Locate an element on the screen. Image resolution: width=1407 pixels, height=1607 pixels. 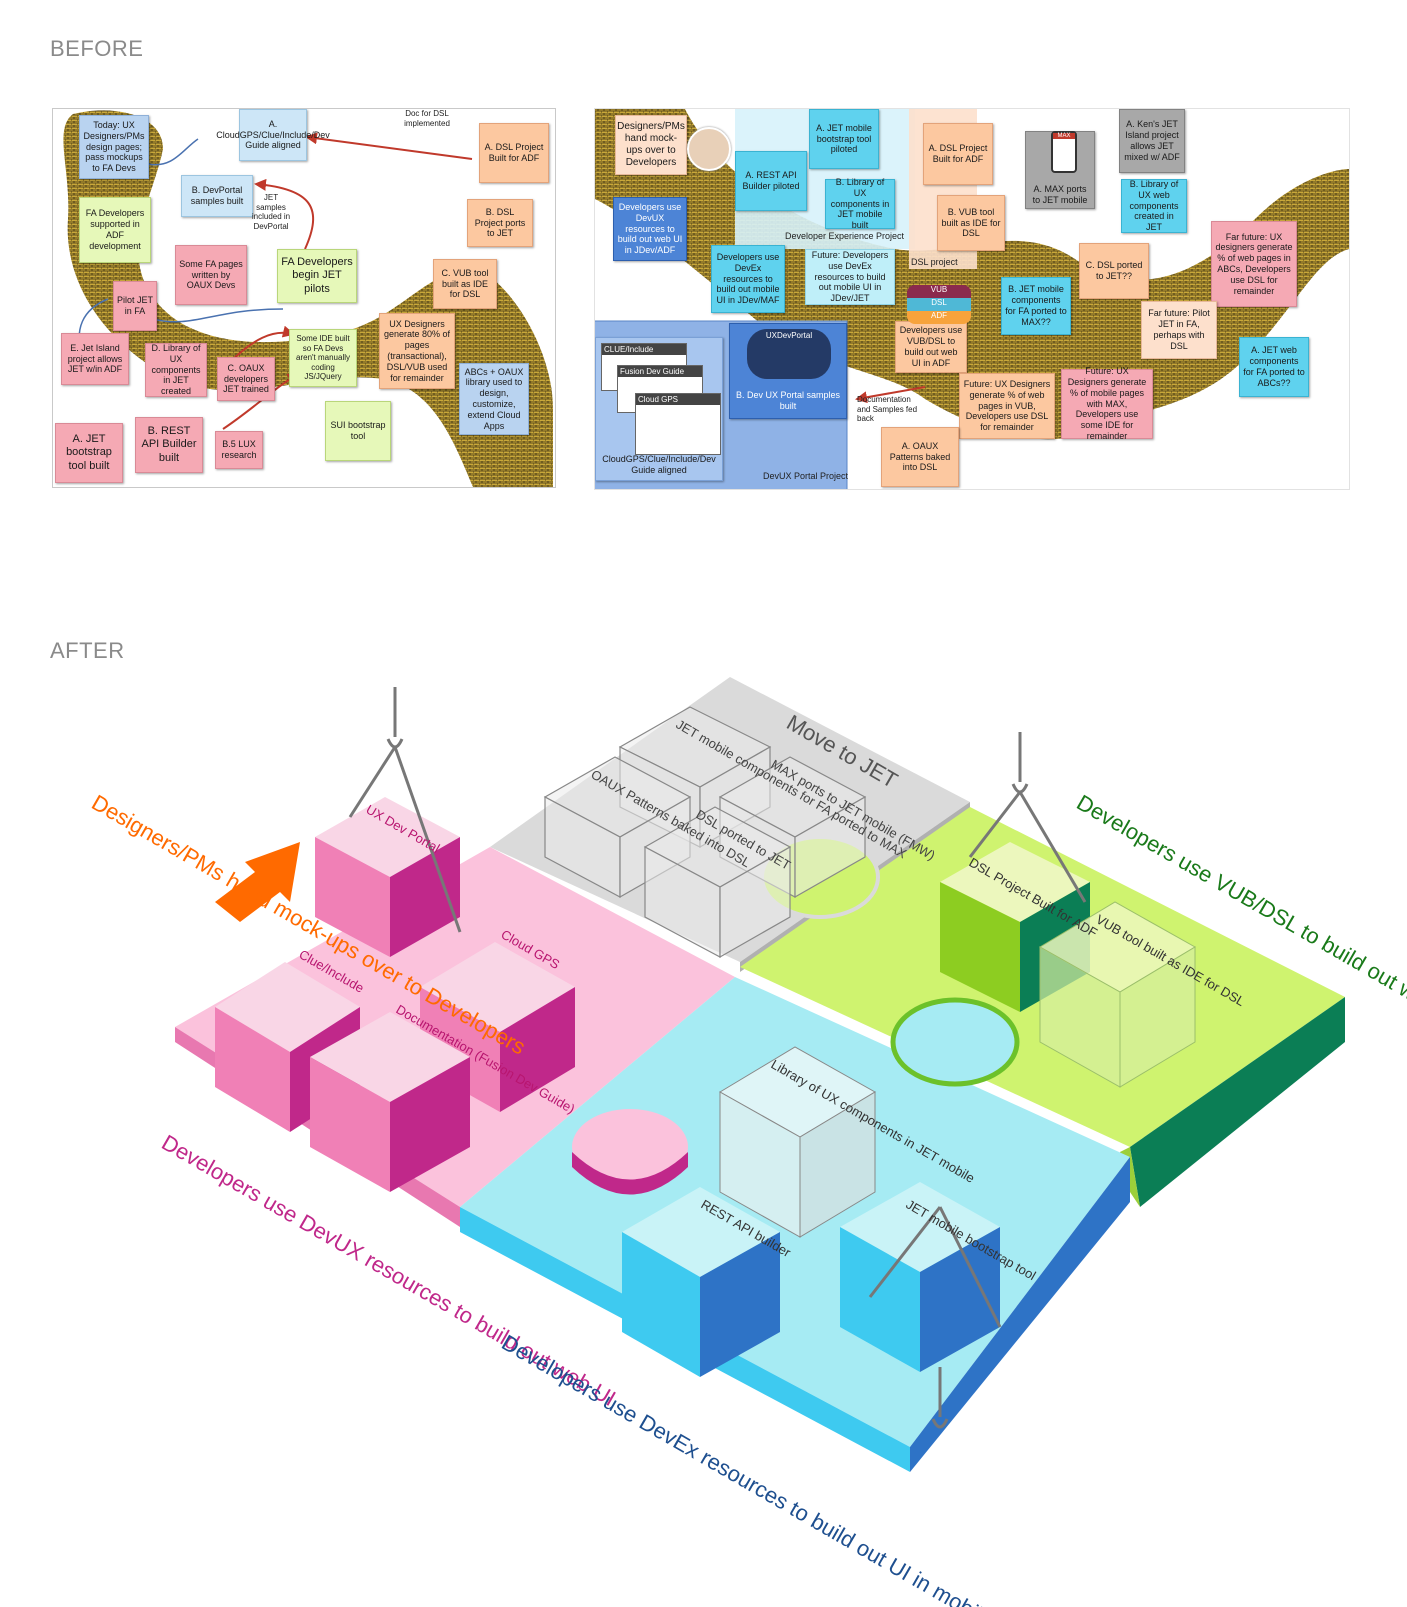
note-rest-api-builder: B. REST API Builder built is located at coordinates (169, 445).